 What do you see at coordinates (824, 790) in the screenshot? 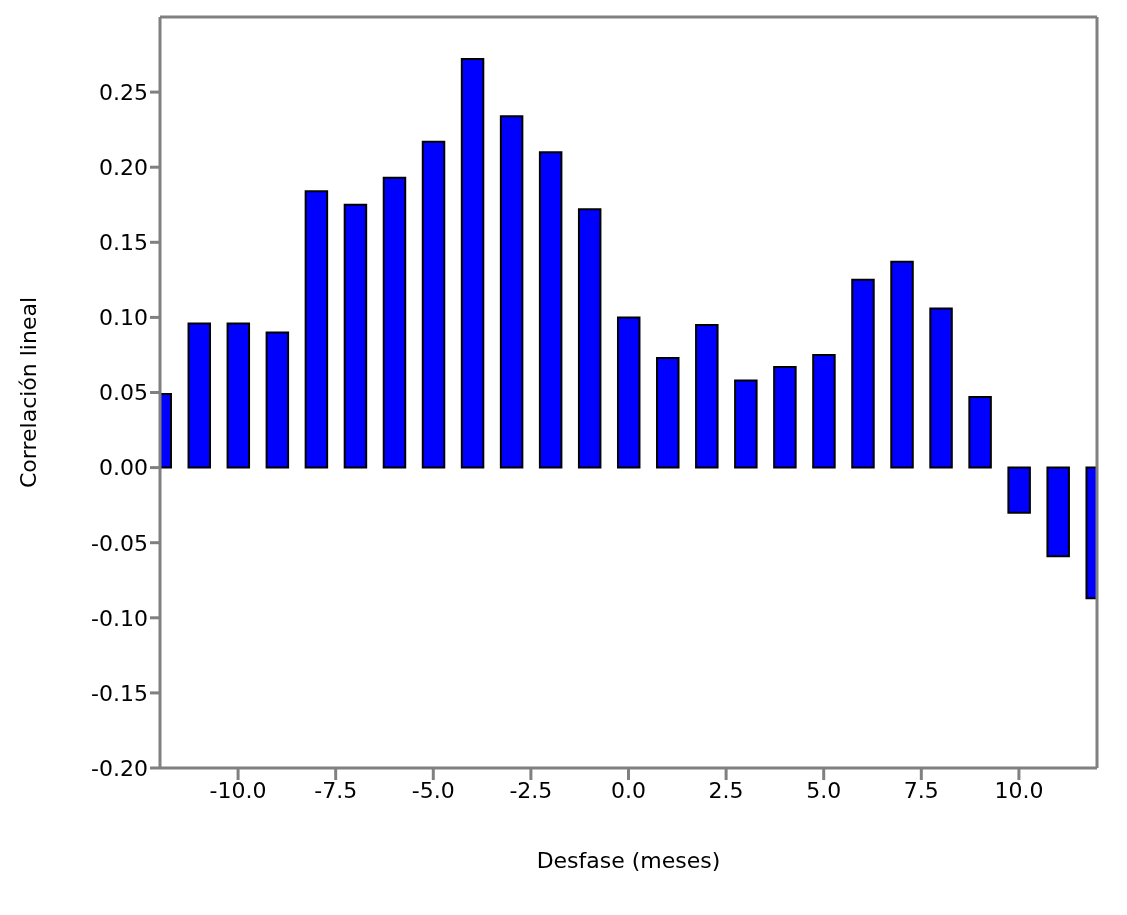
I see `x-tick-label: 5.0` at bounding box center [824, 790].